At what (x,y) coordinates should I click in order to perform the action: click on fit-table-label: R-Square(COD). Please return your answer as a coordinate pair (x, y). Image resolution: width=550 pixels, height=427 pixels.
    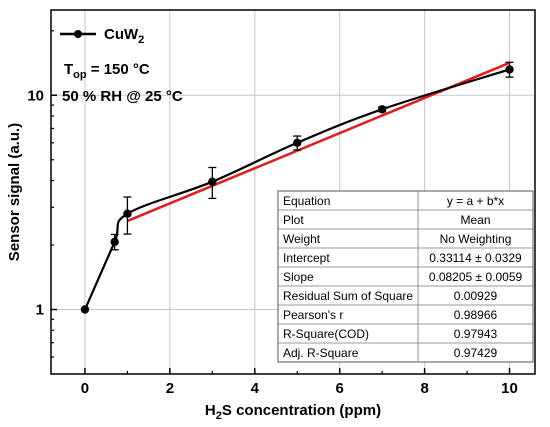
    Looking at the image, I should click on (326, 334).